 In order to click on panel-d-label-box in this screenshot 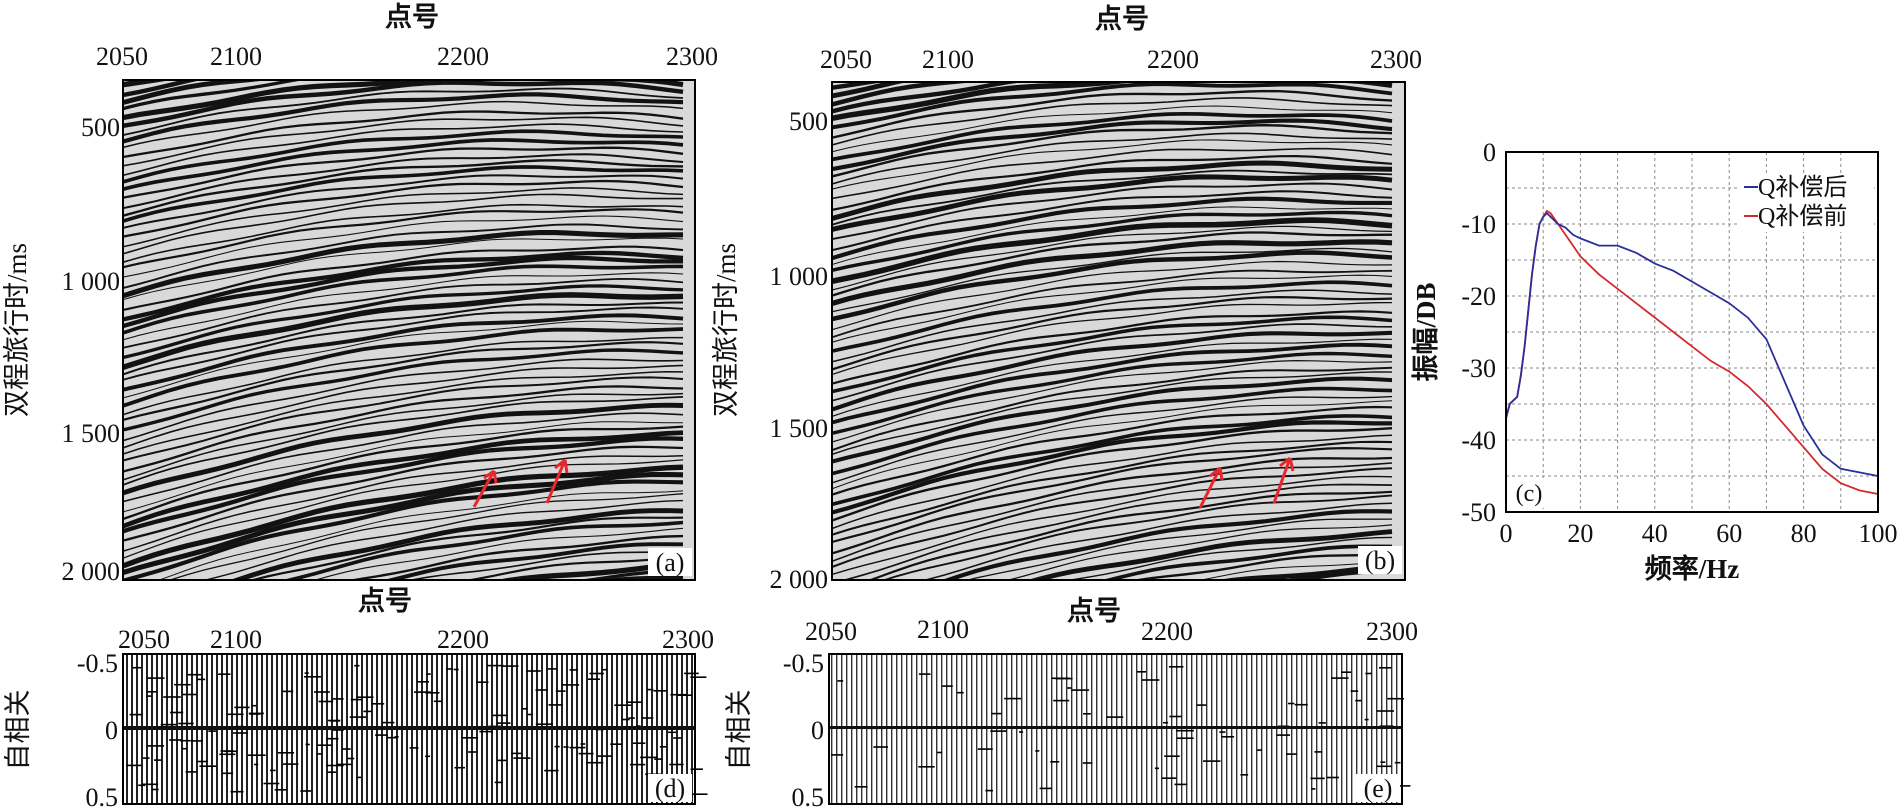, I will do `click(670, 788)`.